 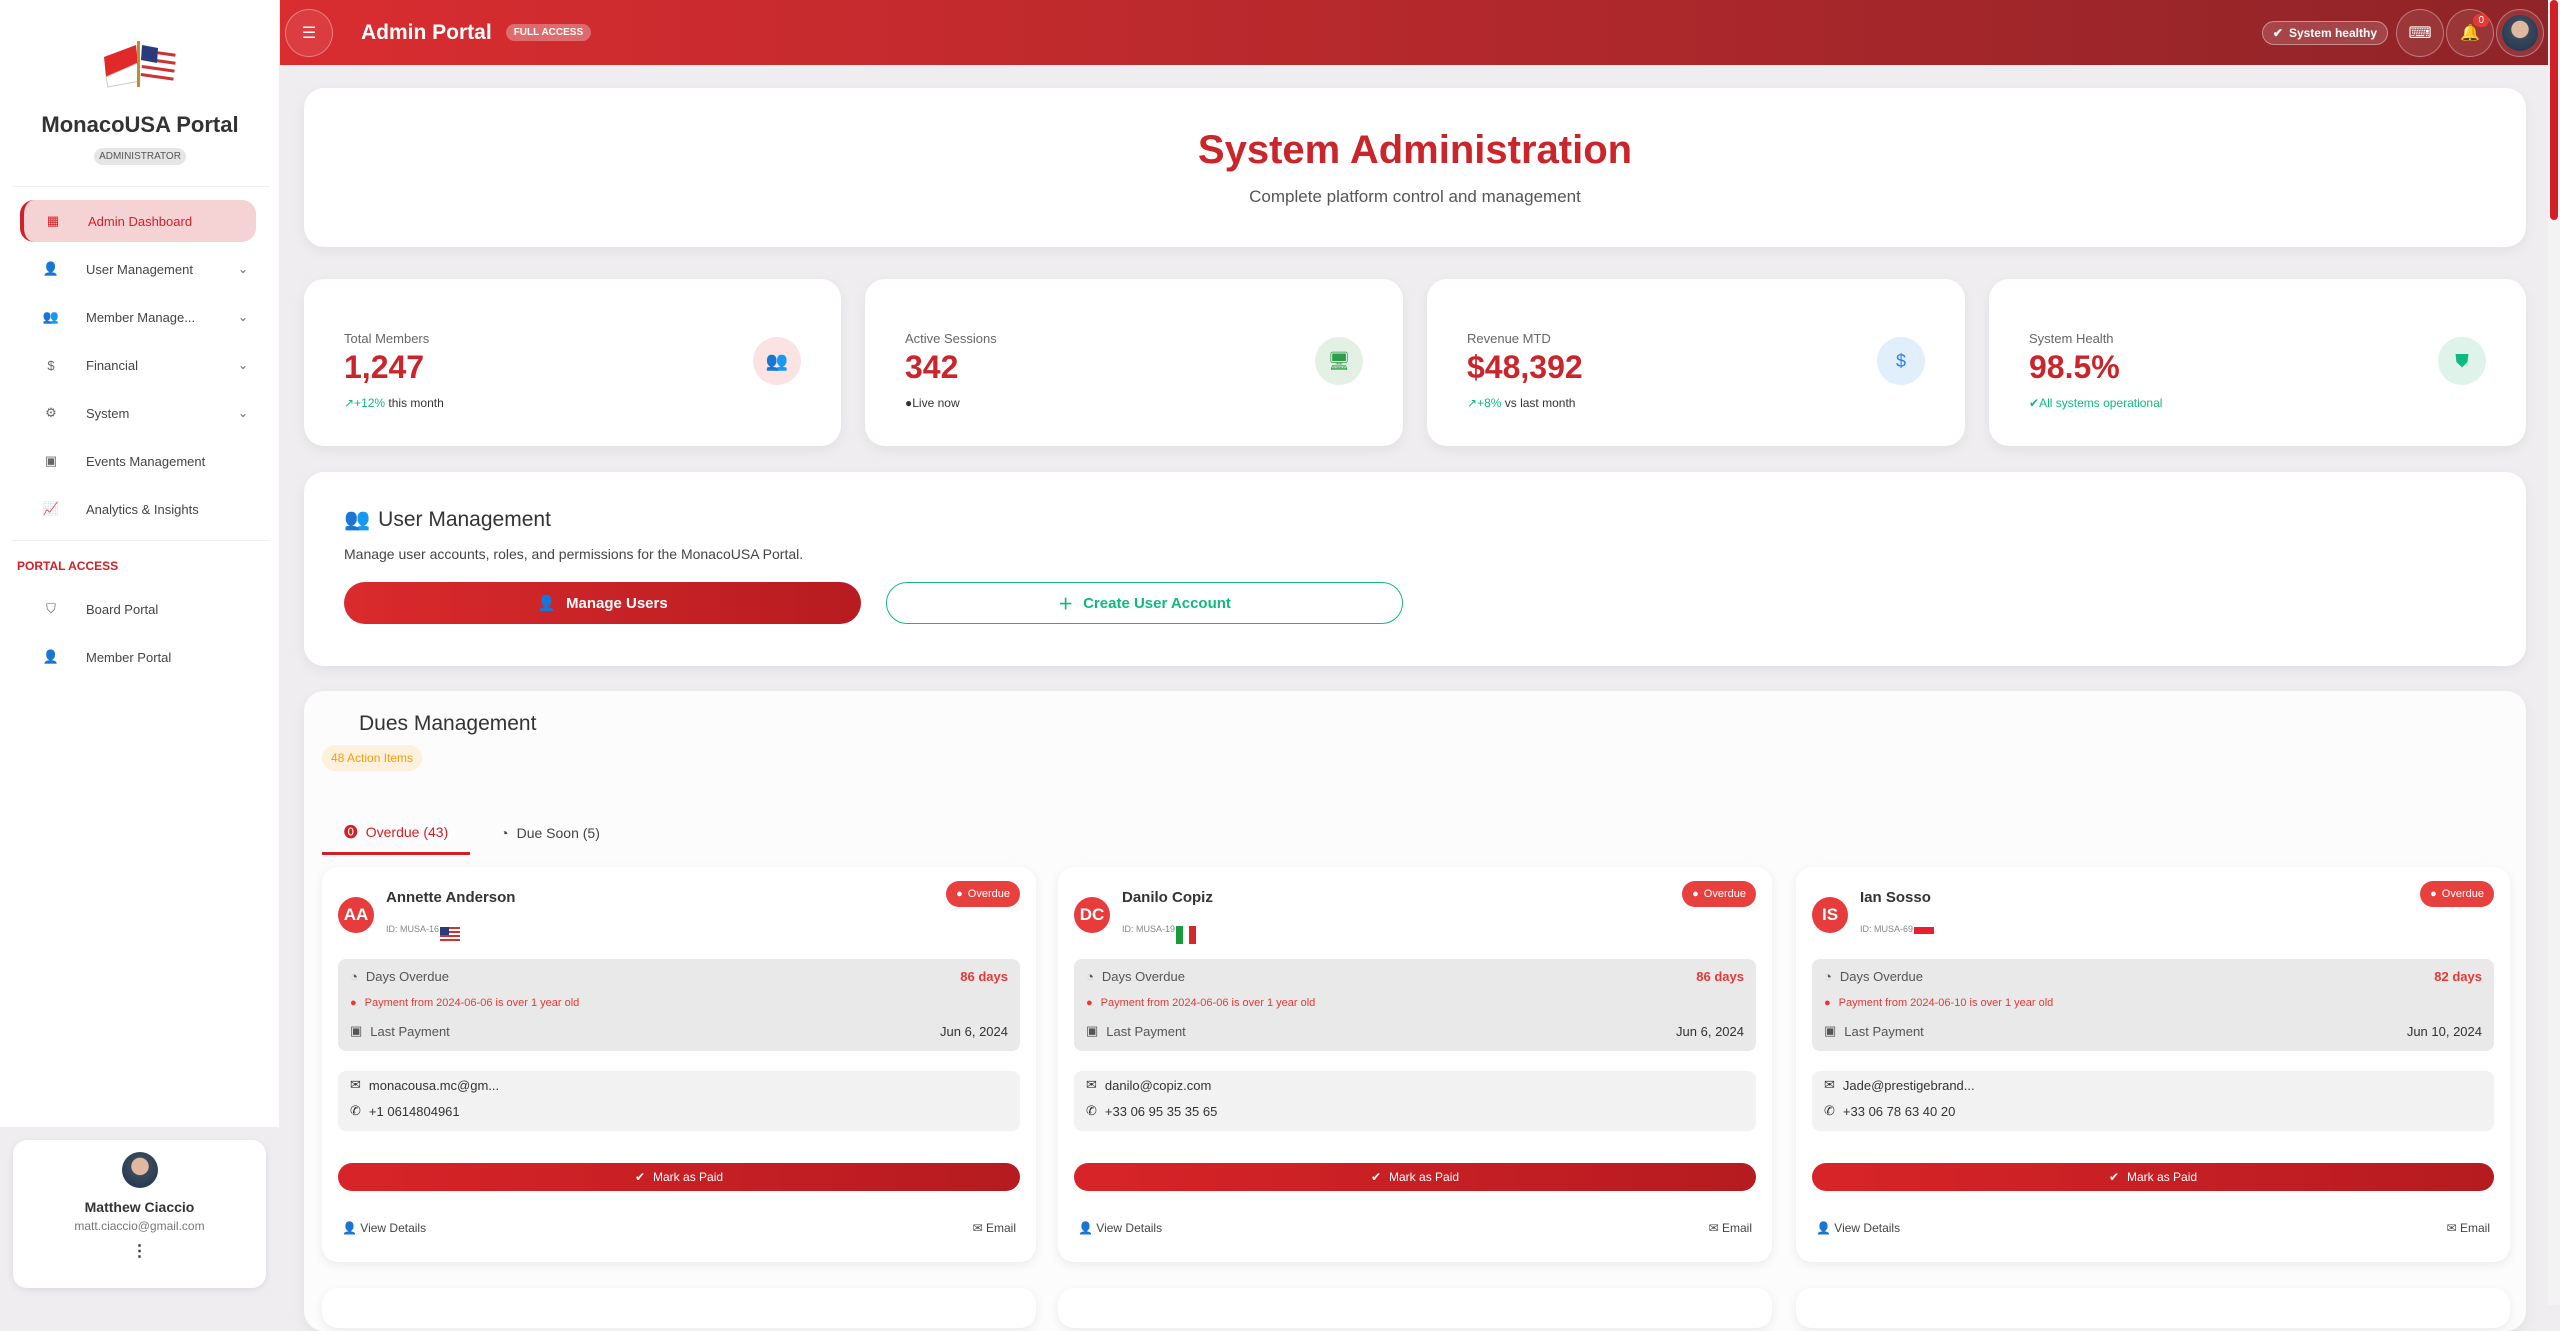 What do you see at coordinates (51, 656) in the screenshot?
I see `person-icon: 👤` at bounding box center [51, 656].